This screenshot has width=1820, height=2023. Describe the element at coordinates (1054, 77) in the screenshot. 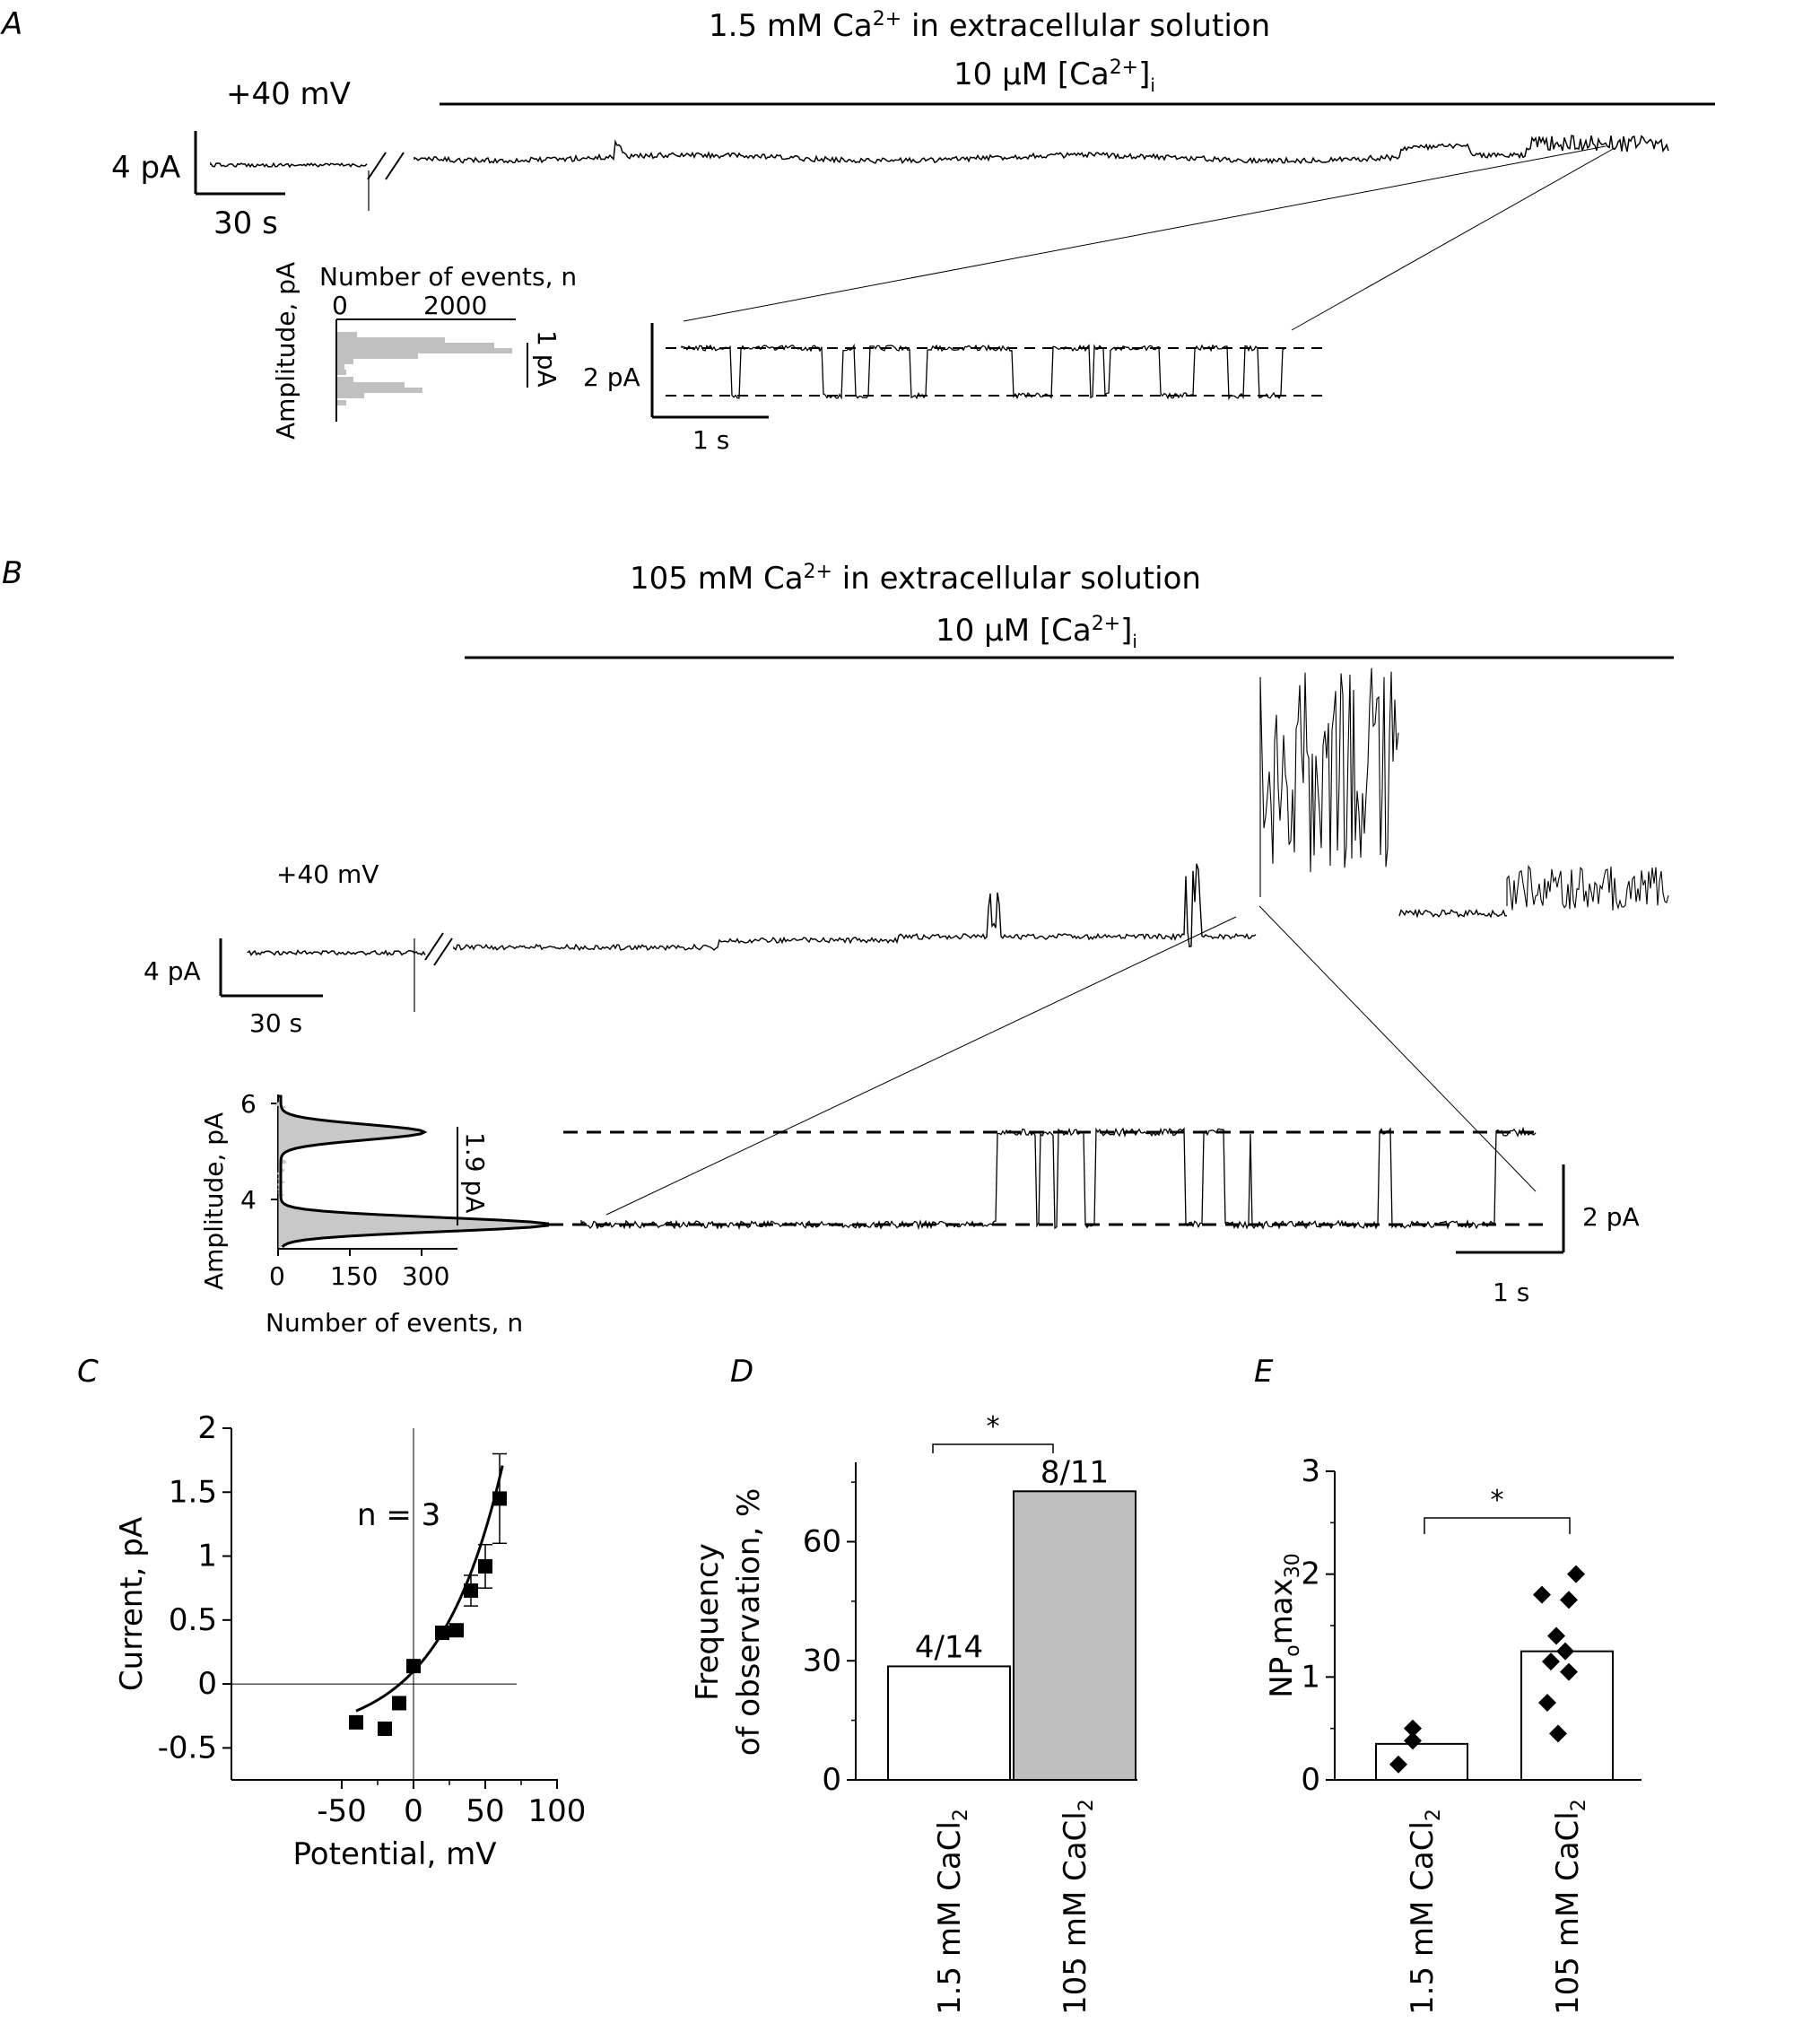

I see `panel-a-ca-label: 10 μM [Ca2+]i` at that location.